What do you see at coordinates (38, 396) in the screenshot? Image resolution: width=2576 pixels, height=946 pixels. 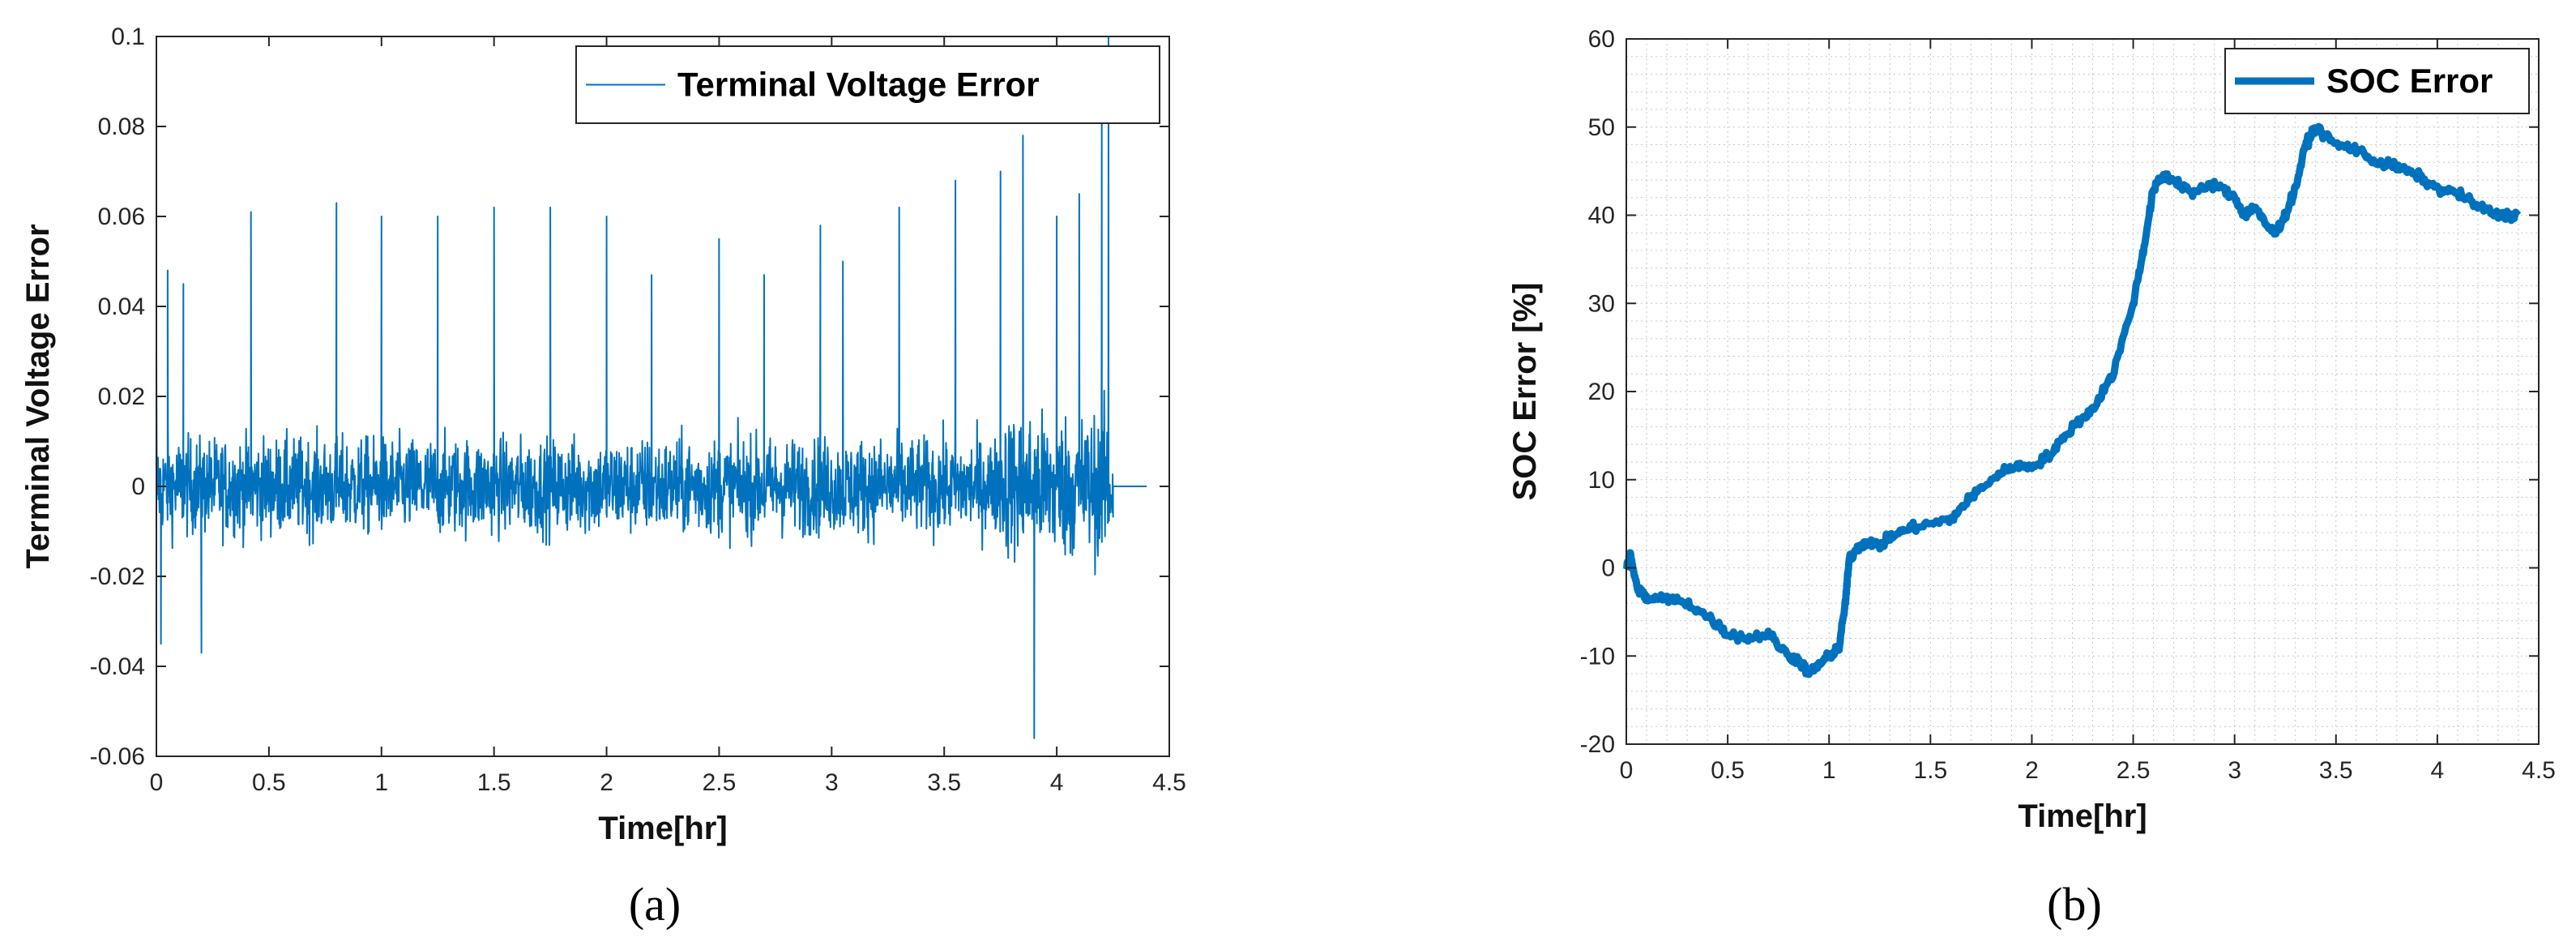 I see `y-axis-label: Terminal Voltage Error` at bounding box center [38, 396].